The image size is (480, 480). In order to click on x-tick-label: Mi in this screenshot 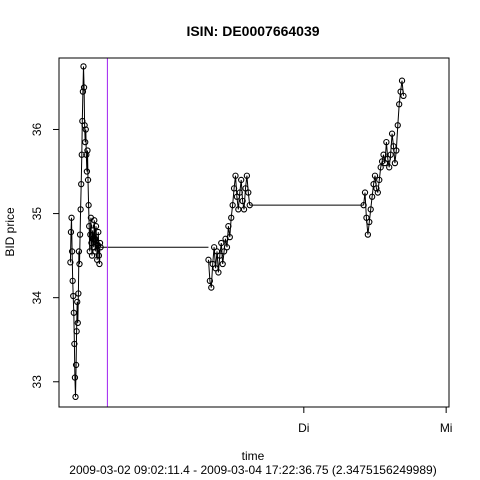, I will do `click(446, 428)`.